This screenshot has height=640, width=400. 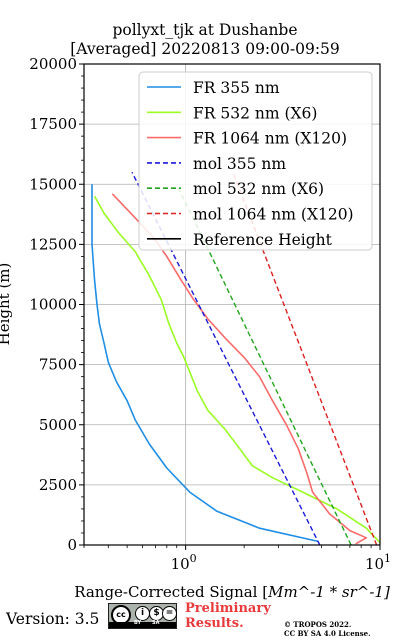 I want to click on y-tick-label: 0, so click(x=72, y=545).